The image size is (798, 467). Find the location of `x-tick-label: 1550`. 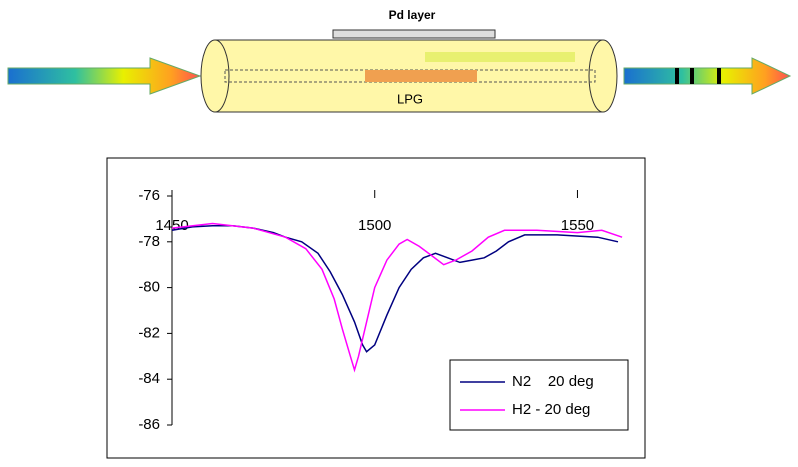

x-tick-label: 1550 is located at coordinates (577, 225).